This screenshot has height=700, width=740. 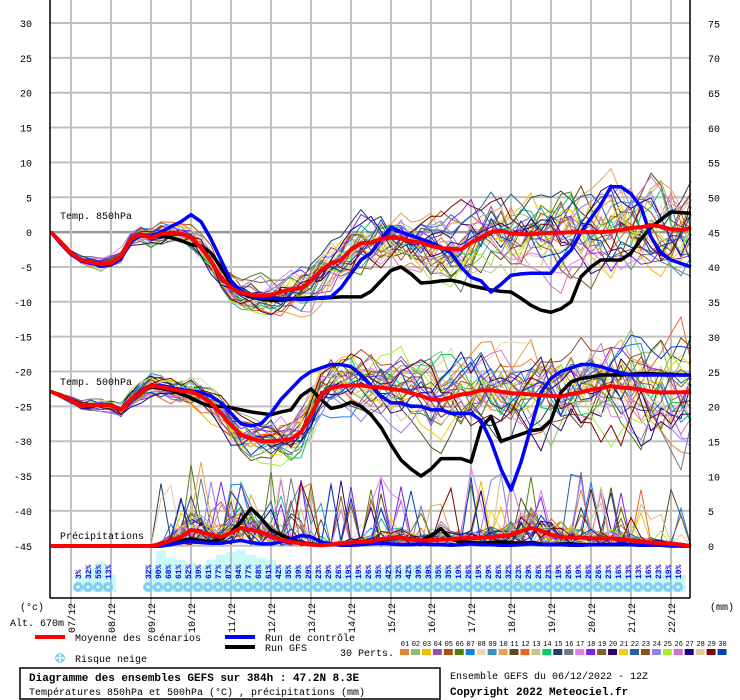 I want to click on snow-risk-percent: 3%, so click(x=79, y=574).